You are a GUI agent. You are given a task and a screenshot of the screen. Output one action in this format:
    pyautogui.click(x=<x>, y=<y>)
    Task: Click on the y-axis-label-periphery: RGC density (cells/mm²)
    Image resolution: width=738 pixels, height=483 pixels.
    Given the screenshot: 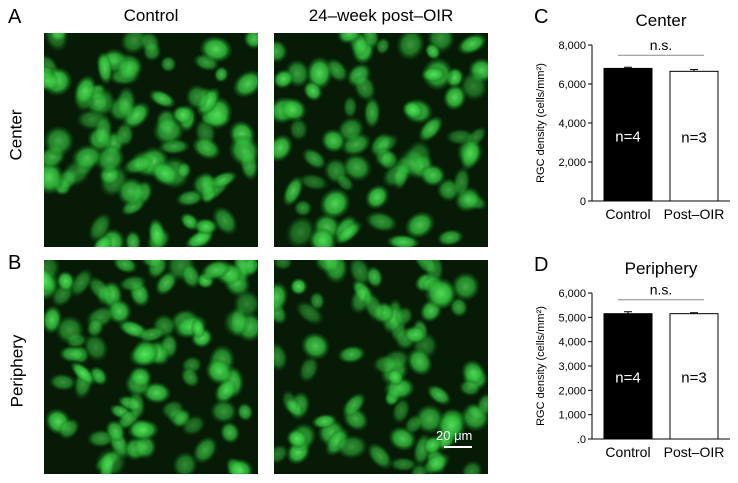 What is the action you would take?
    pyautogui.click(x=541, y=366)
    